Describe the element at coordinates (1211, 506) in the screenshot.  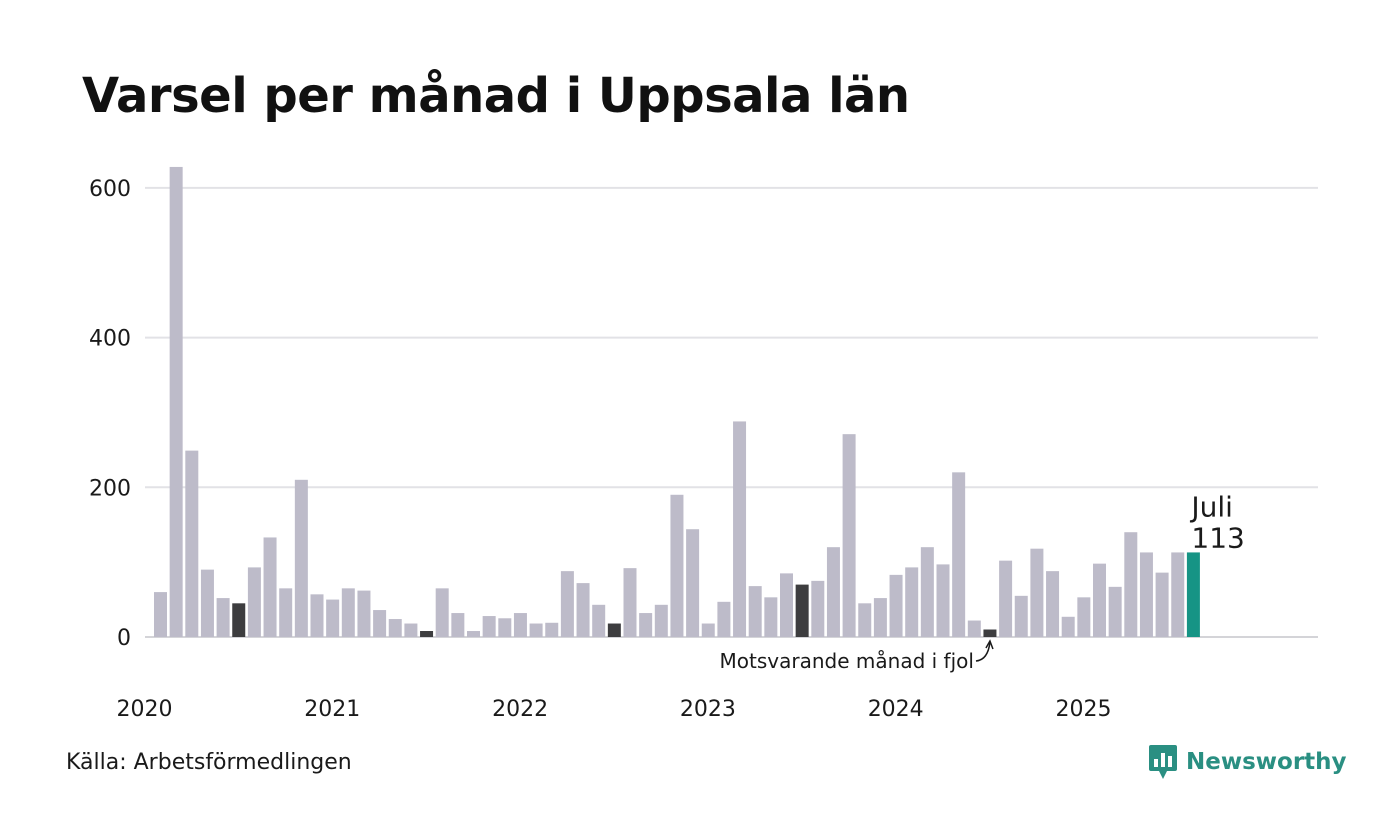
I see `highlight-month-label: Juli` at that location.